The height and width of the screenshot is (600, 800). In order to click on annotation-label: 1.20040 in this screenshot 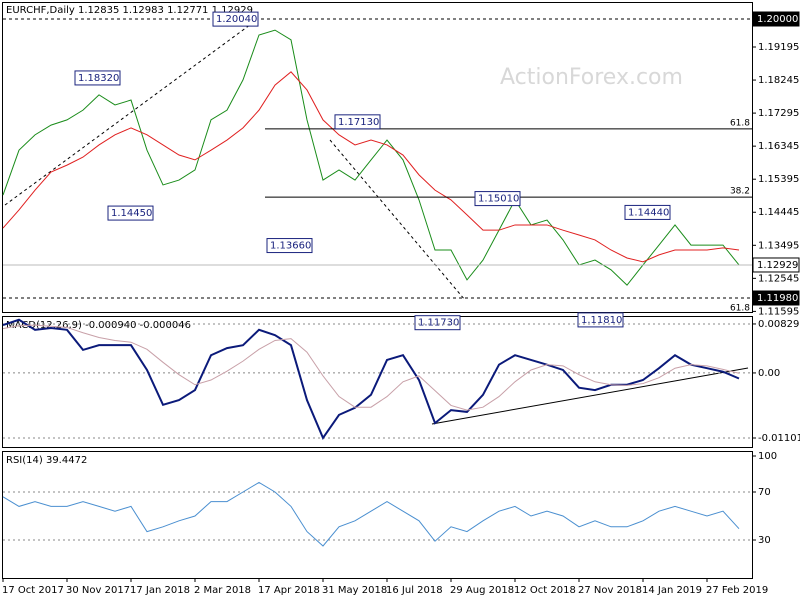, I will do `click(236, 19)`.